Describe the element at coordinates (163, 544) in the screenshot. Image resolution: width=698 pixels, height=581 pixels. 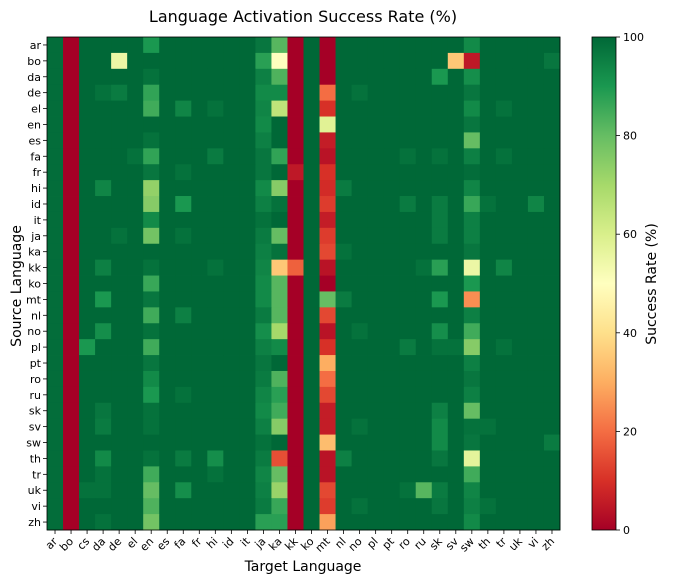
I see `x-tick-label: es` at that location.